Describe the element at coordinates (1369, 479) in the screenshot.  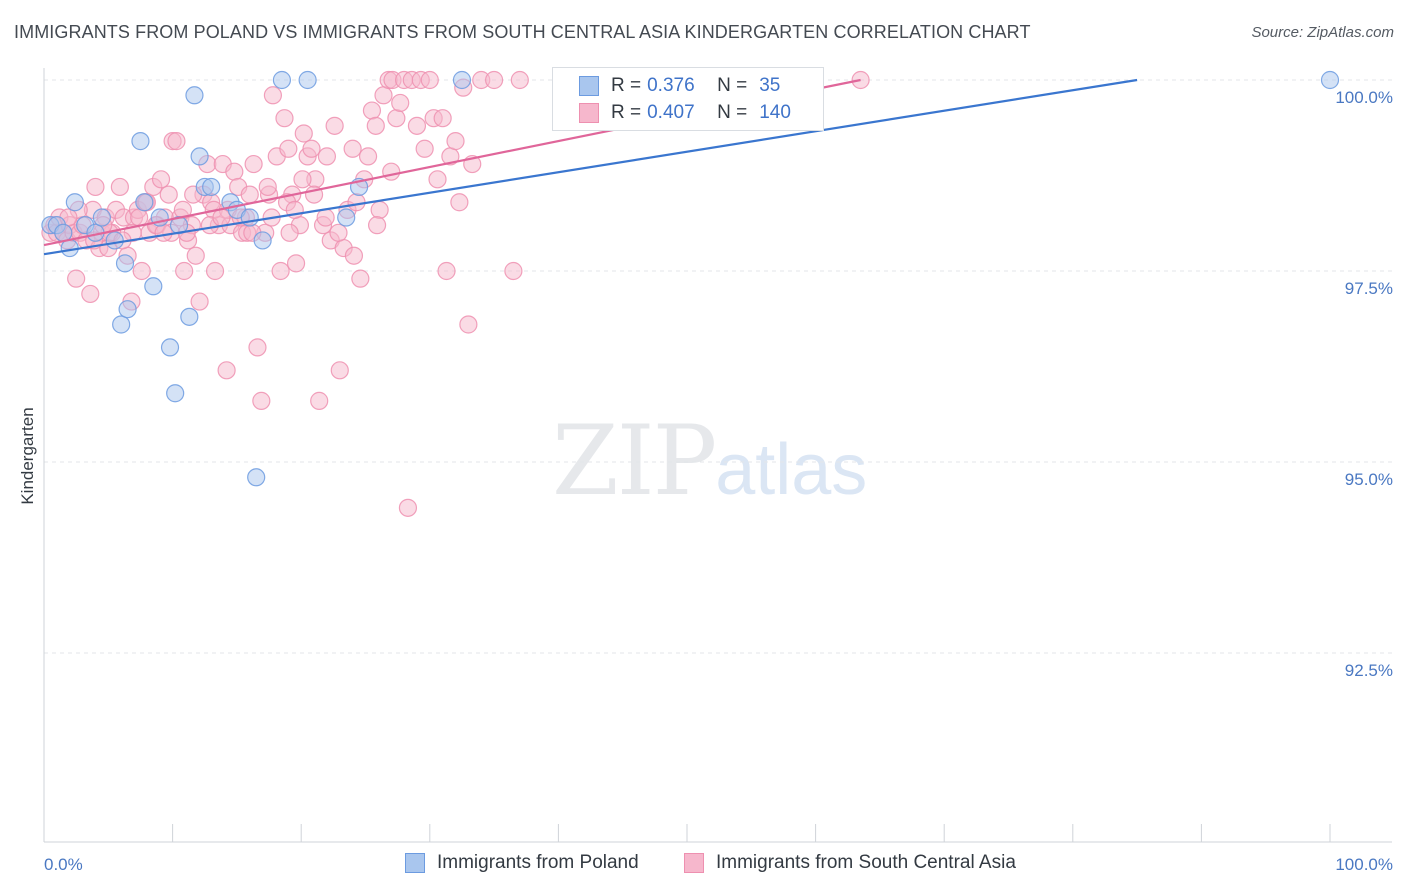
I see `y-tick-label: 95.0%` at that location.